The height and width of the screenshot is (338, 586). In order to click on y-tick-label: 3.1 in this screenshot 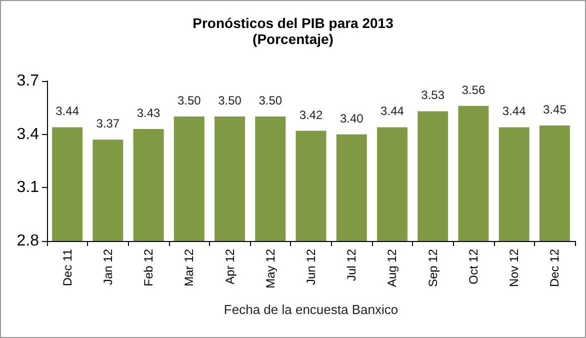, I will do `click(28, 187)`.